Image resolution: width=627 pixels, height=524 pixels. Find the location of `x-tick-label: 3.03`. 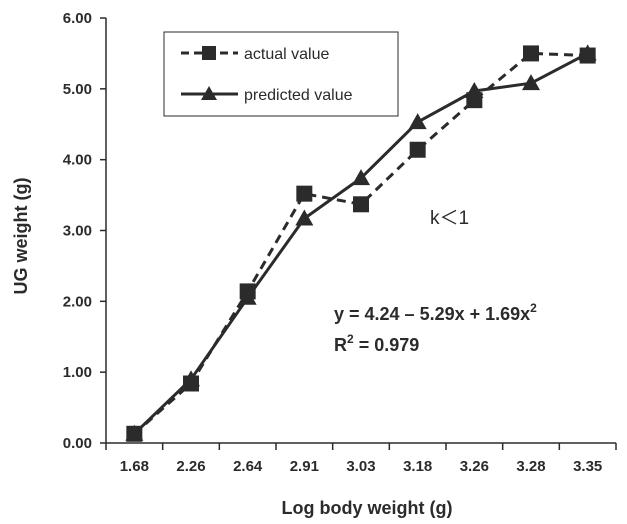

x-tick-label: 3.03 is located at coordinates (360, 466).